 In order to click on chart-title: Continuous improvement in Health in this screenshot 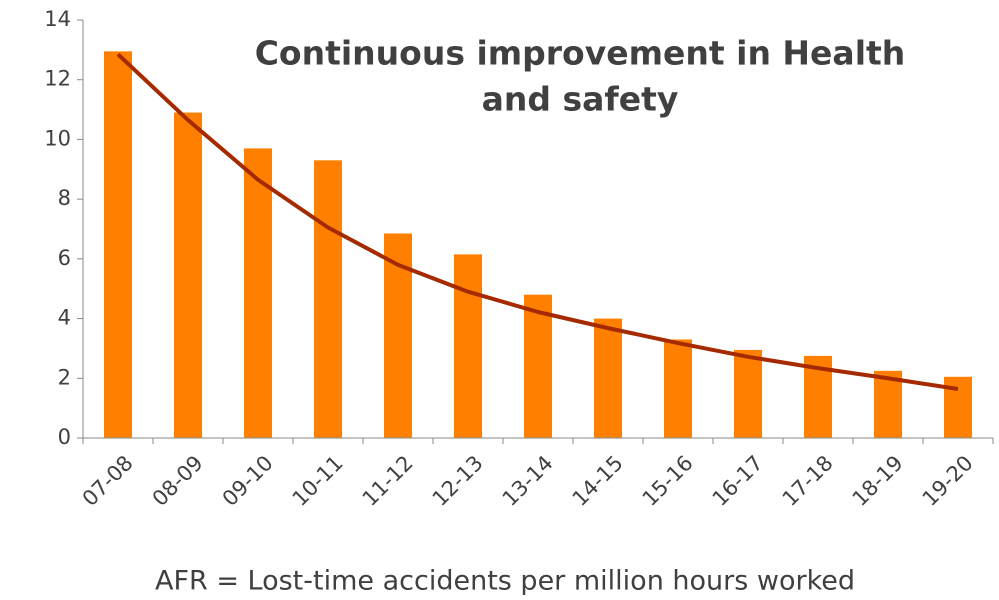, I will do `click(580, 53)`.